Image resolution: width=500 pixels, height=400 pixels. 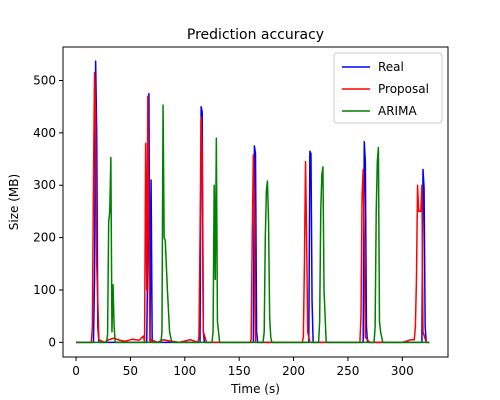 What do you see at coordinates (44, 185) in the screenshot?
I see `y-tick-label: 300` at bounding box center [44, 185].